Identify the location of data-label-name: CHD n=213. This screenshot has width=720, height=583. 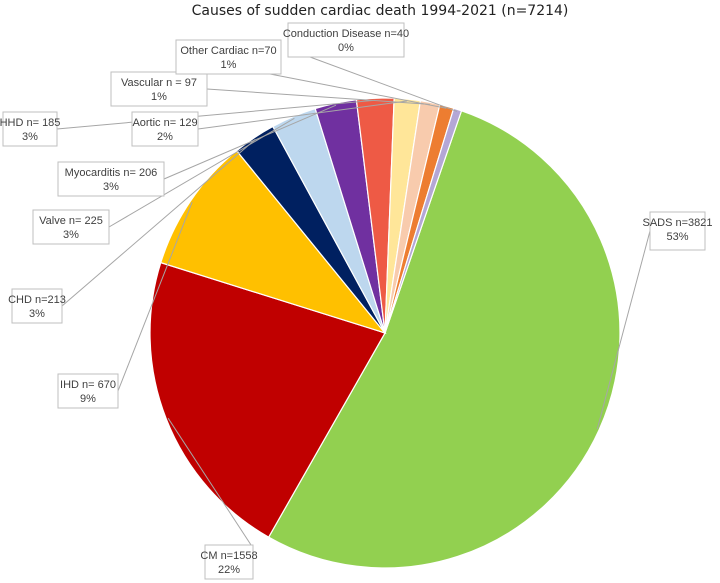
(37, 300).